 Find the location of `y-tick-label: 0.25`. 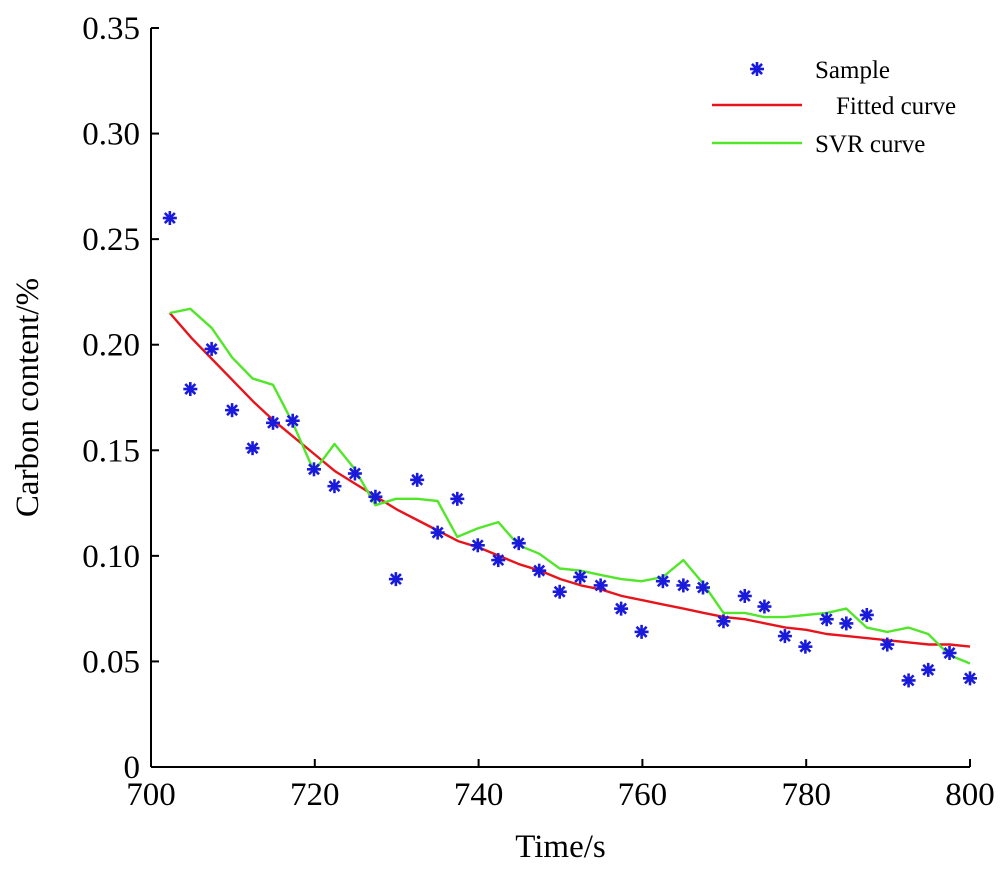

y-tick-label: 0.25 is located at coordinates (111, 240).